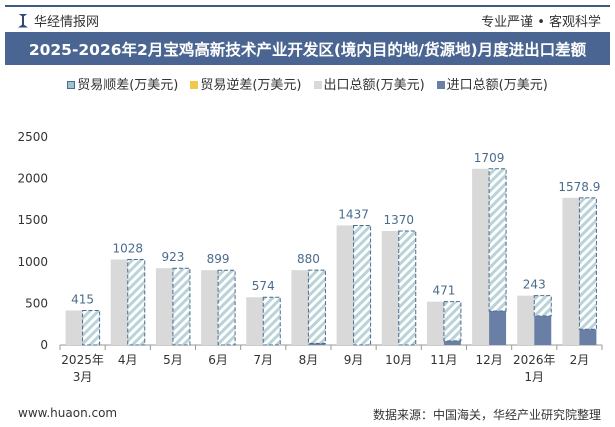  What do you see at coordinates (83, 377) in the screenshot?
I see `x-tick-label: 3月` at bounding box center [83, 377].